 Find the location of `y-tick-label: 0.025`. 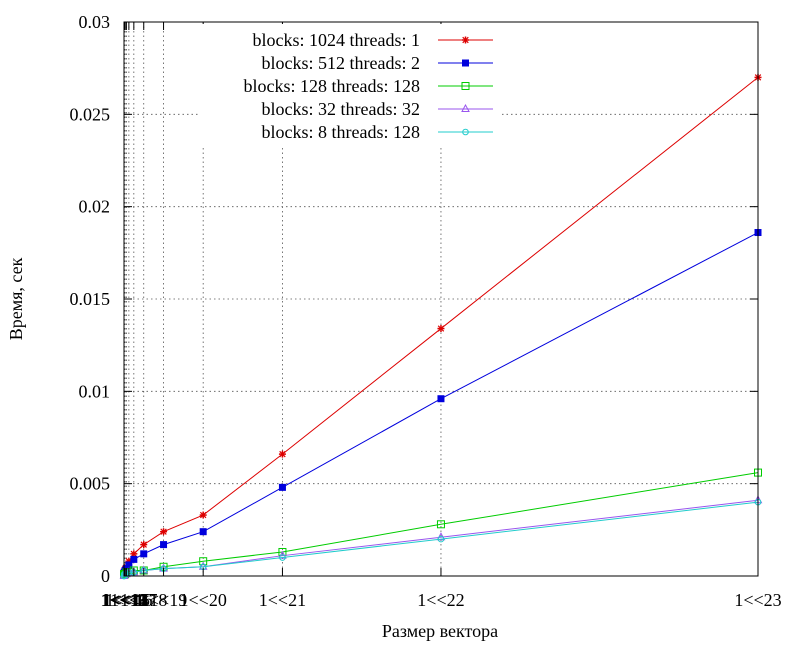

y-tick-label: 0.025 is located at coordinates (90, 114).